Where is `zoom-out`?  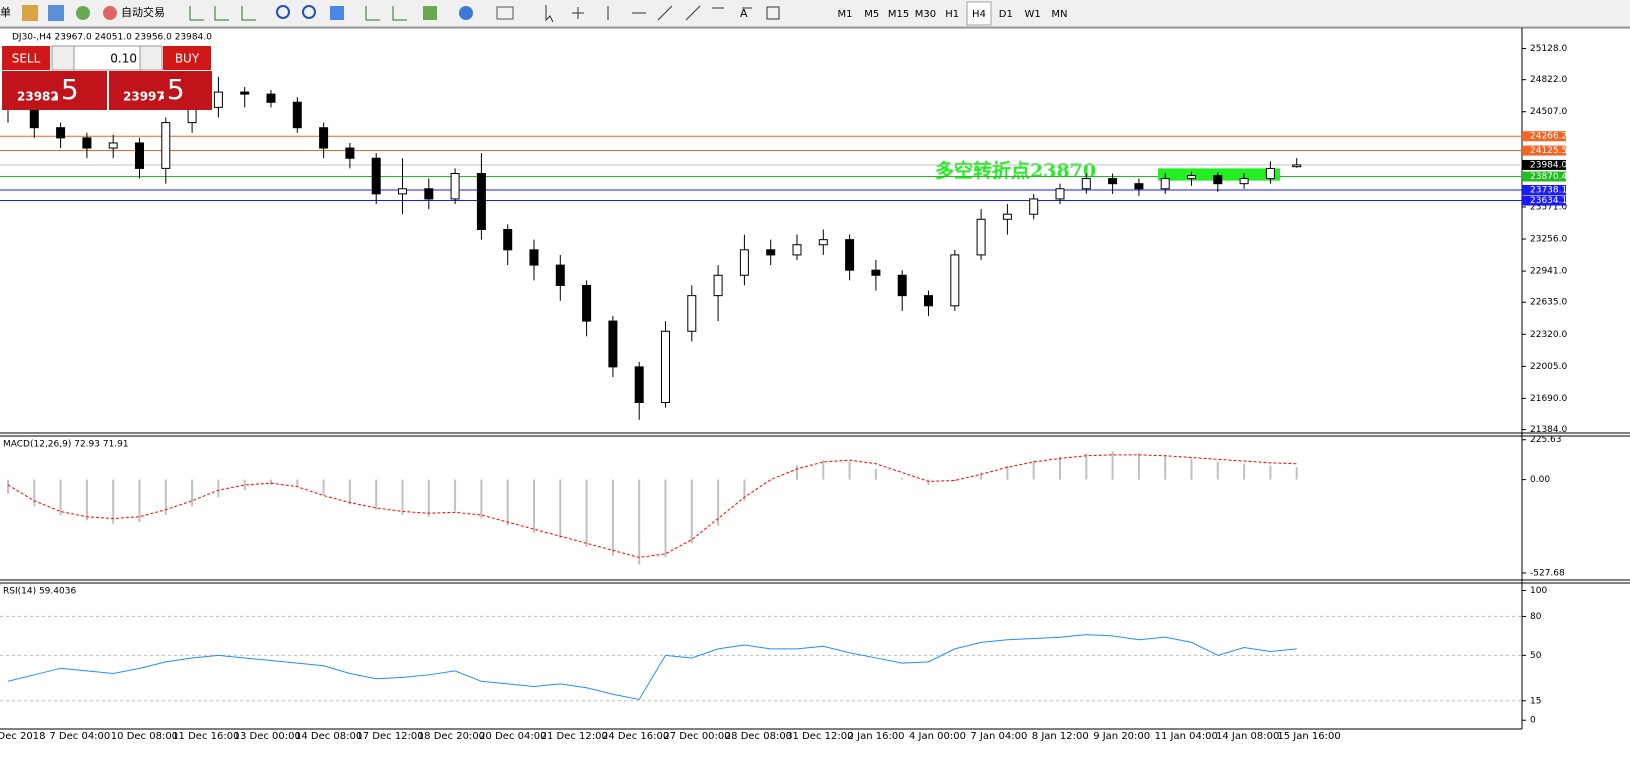
zoom-out is located at coordinates (309, 12).